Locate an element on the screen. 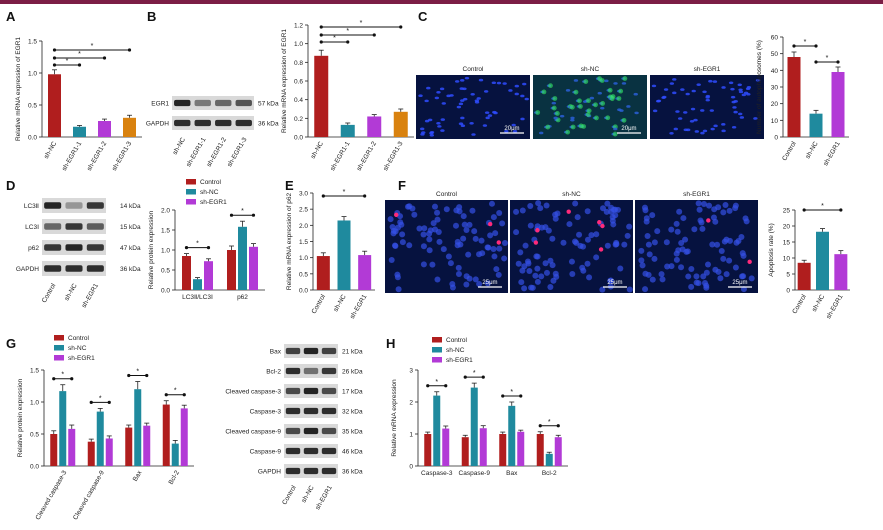 This screenshot has width=883, height=530. y-axis-label: Relative mRNA expression is located at coordinates (394, 418).